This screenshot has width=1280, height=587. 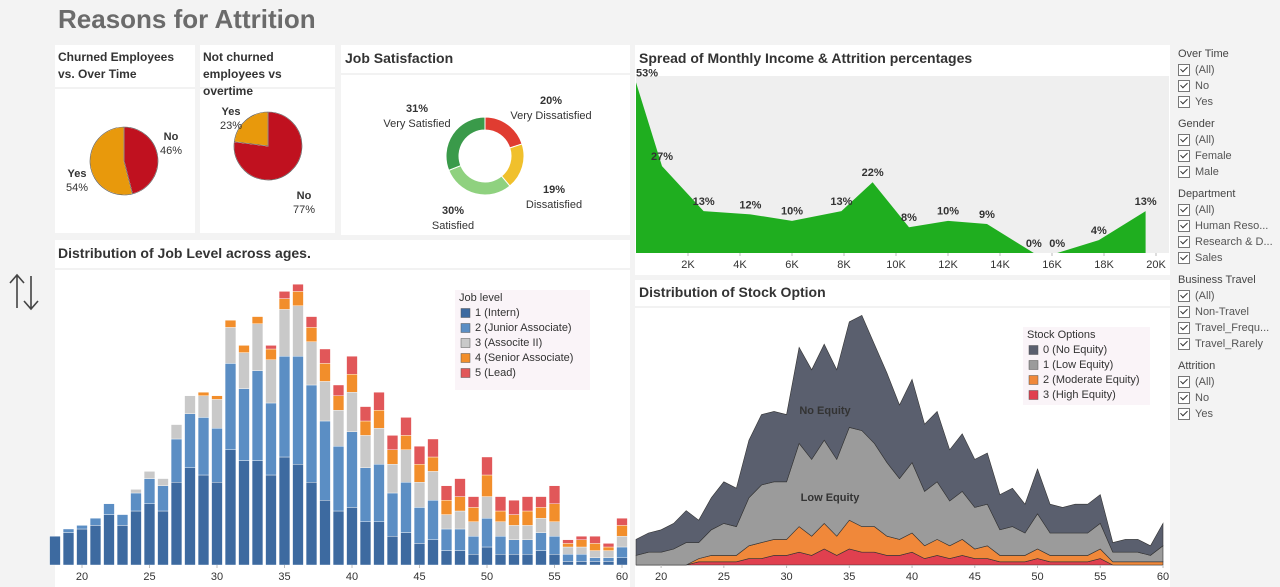 I want to click on filter-option: Sales, so click(x=1228, y=258).